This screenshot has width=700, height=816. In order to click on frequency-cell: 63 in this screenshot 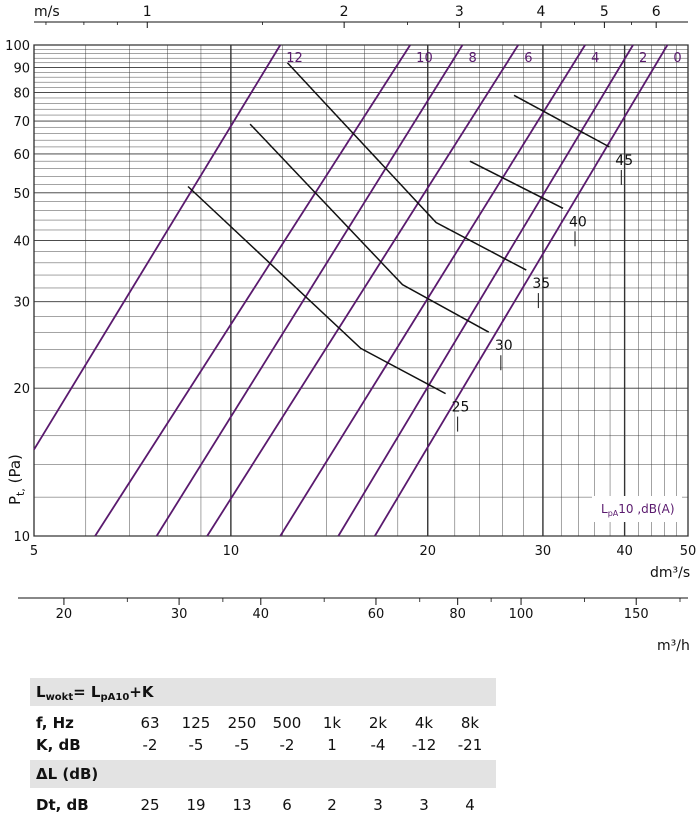, I will do `click(150, 723)`.